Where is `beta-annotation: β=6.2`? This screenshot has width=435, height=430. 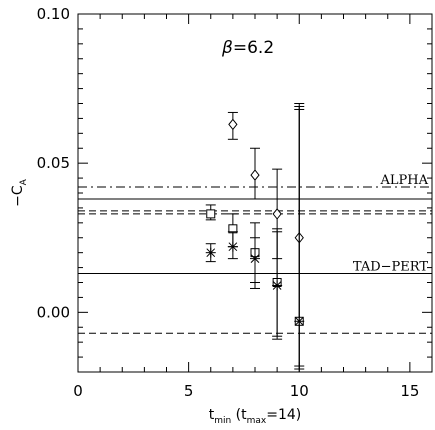 beta-annotation: β=6.2 is located at coordinates (247, 48).